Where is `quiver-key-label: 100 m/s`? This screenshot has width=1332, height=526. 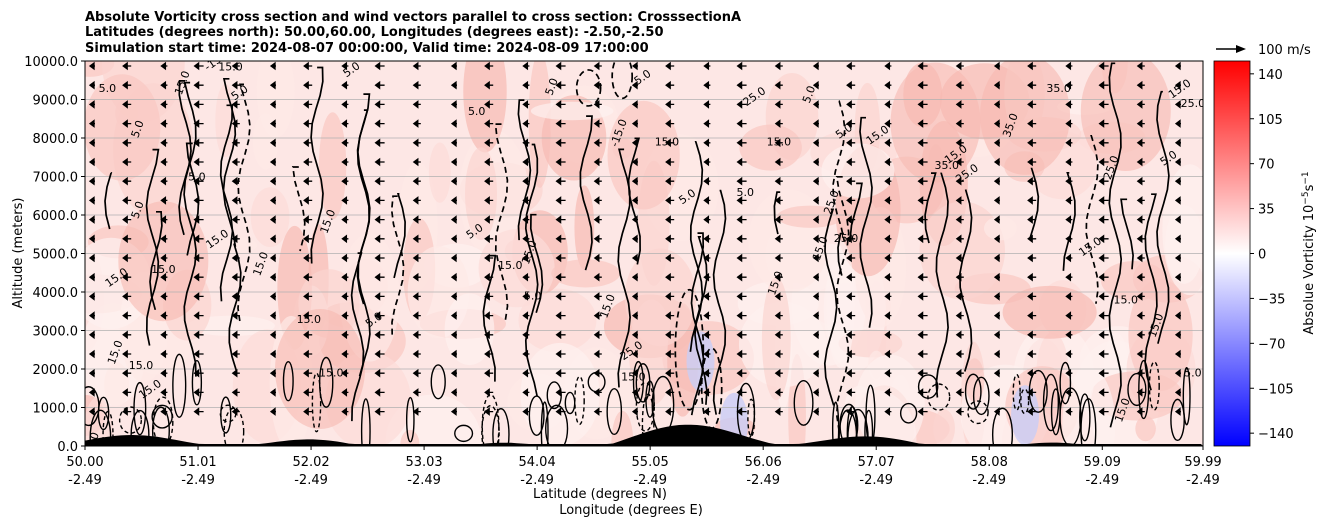
quiver-key-label: 100 m/s is located at coordinates (1284, 50).